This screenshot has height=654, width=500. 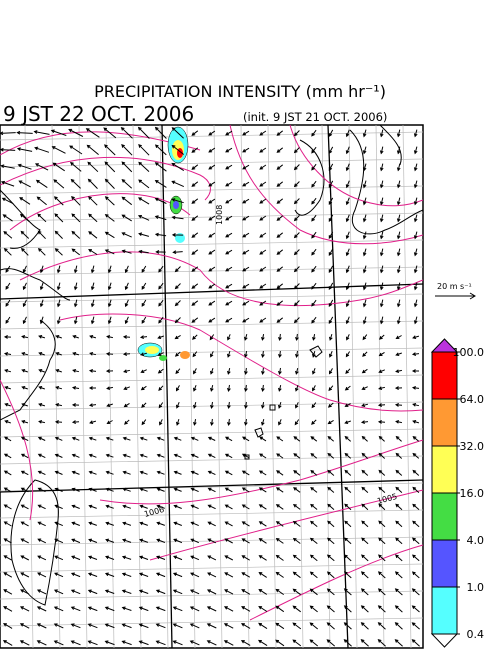 What do you see at coordinates (476, 587) in the screenshot?
I see `colorbar-tick-label: 1.0` at bounding box center [476, 587].